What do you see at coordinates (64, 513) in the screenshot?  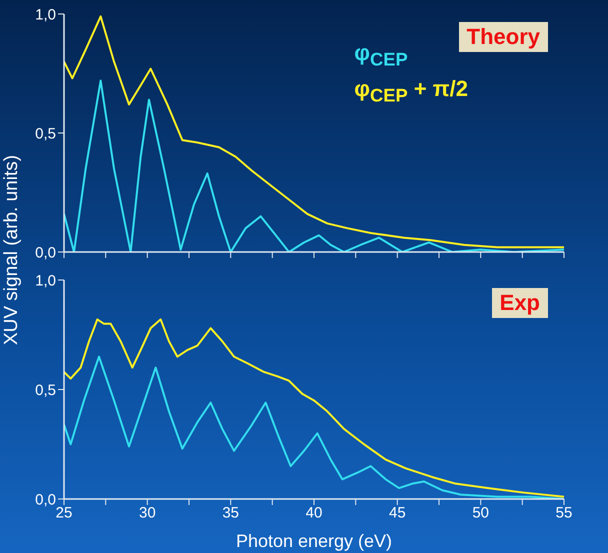 I see `x-tick-label: 25` at bounding box center [64, 513].